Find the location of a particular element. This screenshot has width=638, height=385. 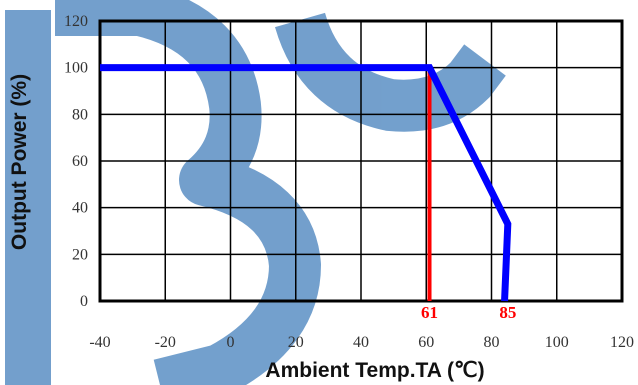

x-tick-label: 120 is located at coordinates (622, 342).